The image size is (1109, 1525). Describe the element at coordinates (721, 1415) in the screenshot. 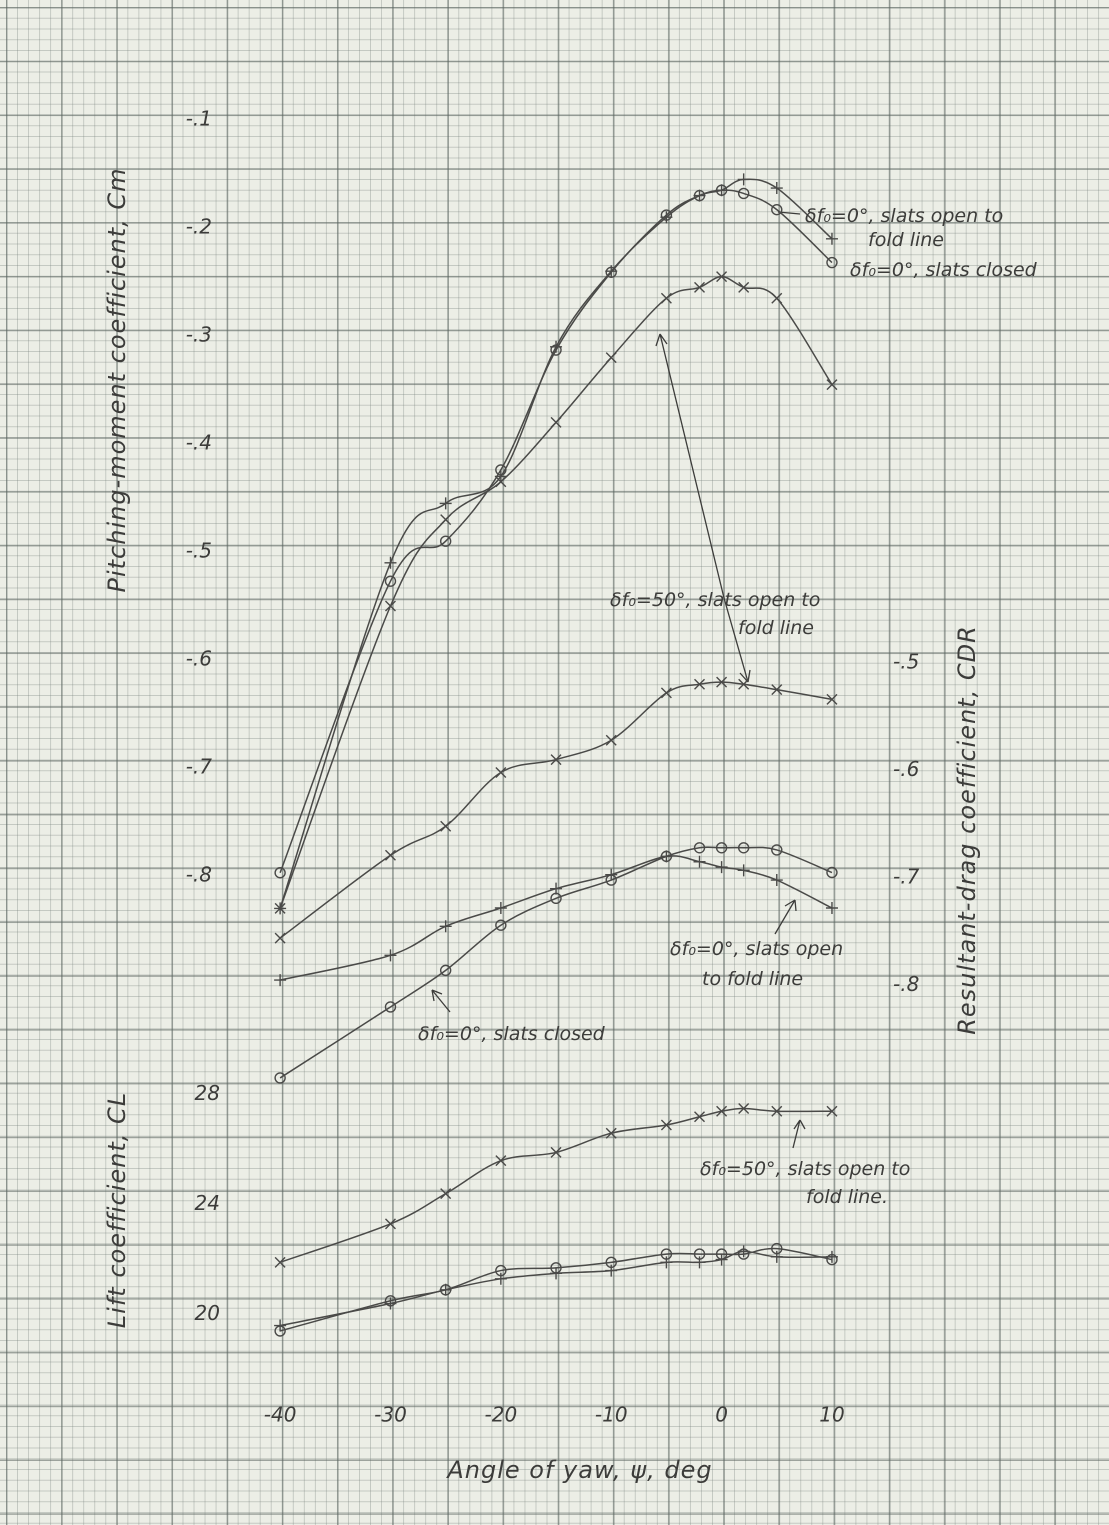

I see `x-tick-label: 0` at that location.